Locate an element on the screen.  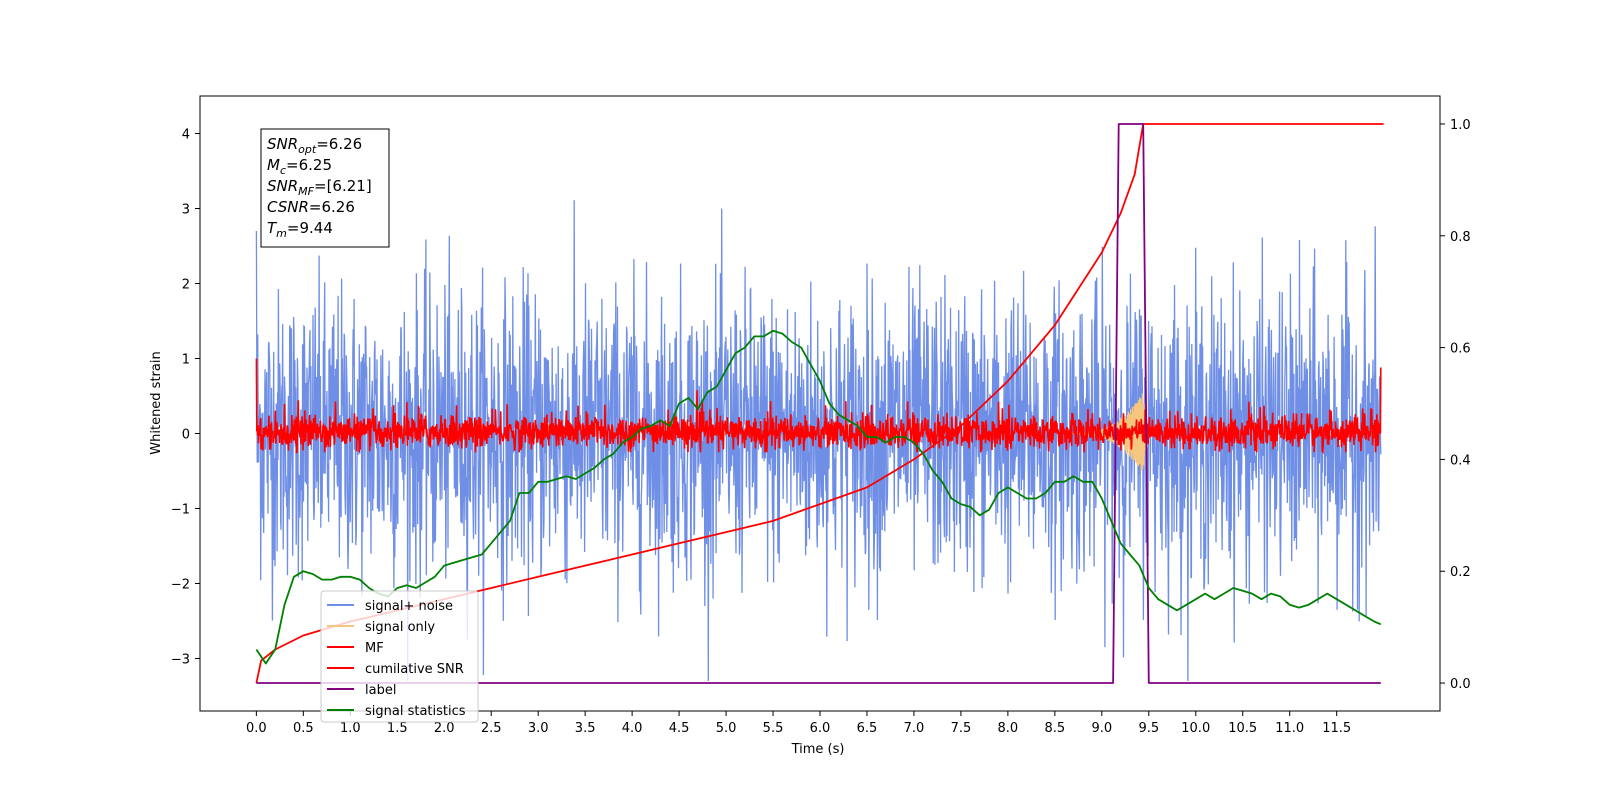
x-tick-label: 6.0 is located at coordinates (820, 728).